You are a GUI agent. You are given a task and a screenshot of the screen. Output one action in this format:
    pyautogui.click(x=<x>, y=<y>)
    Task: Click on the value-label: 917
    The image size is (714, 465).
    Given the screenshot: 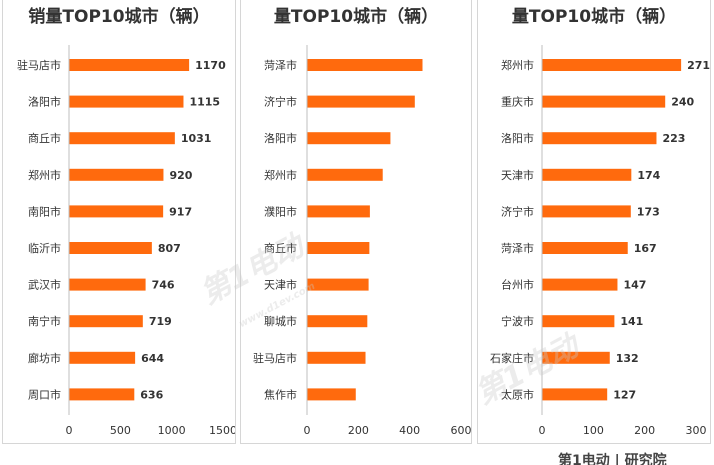 What is the action you would take?
    pyautogui.click(x=180, y=211)
    